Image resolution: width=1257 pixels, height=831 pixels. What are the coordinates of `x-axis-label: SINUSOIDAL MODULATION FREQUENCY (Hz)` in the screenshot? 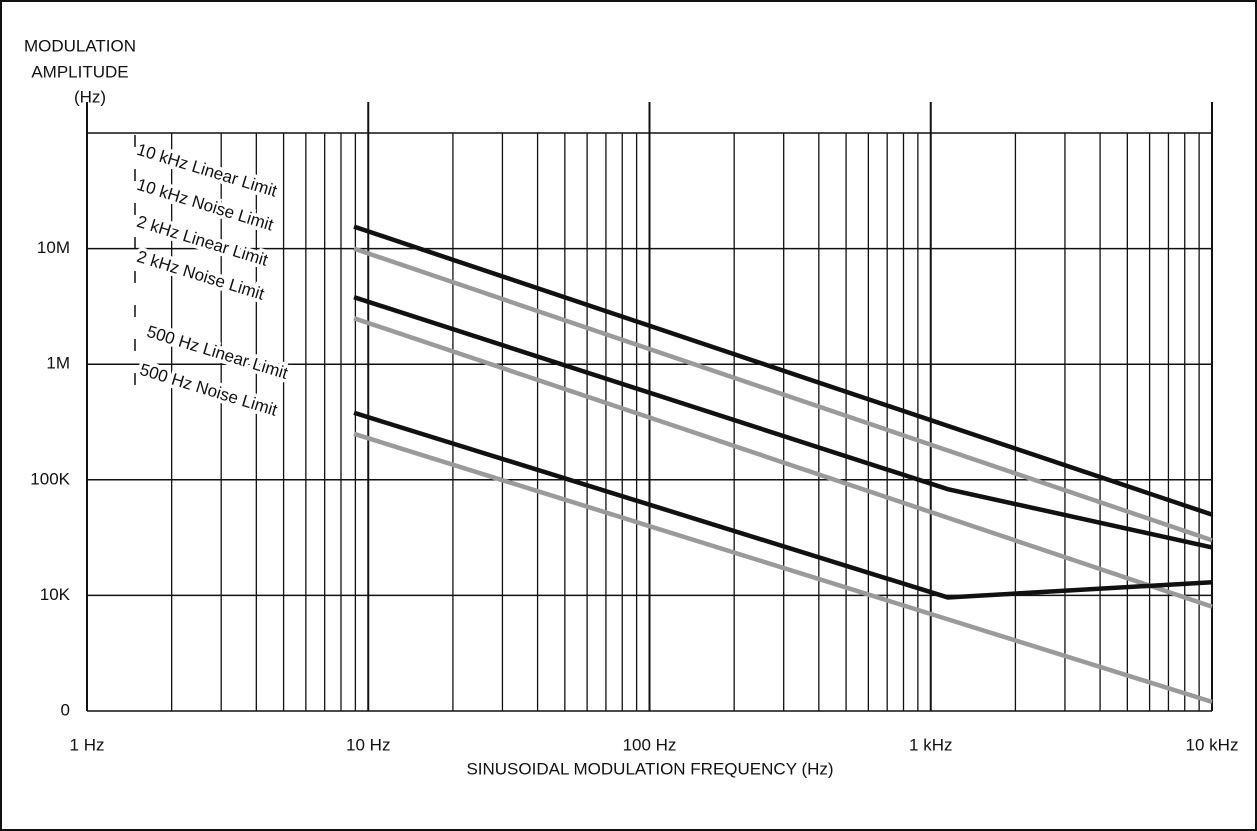 It's located at (649, 768).